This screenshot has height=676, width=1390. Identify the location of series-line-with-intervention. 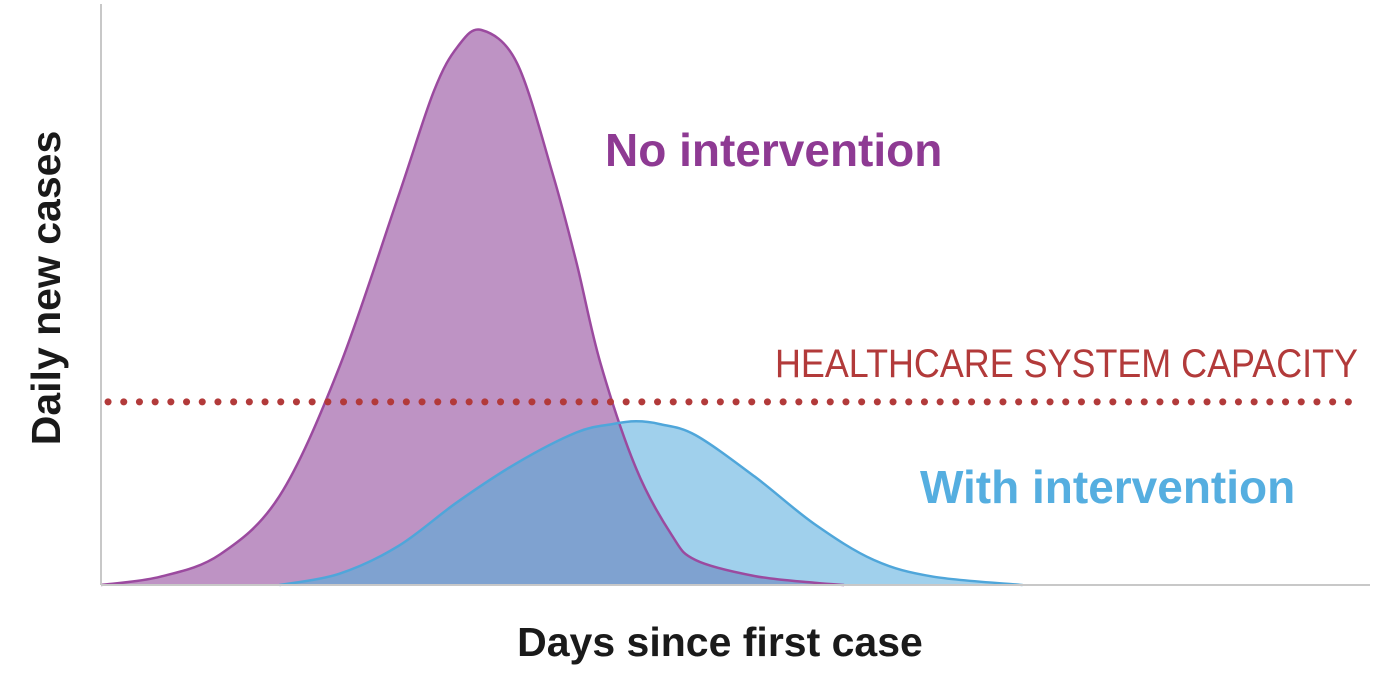
(651, 503).